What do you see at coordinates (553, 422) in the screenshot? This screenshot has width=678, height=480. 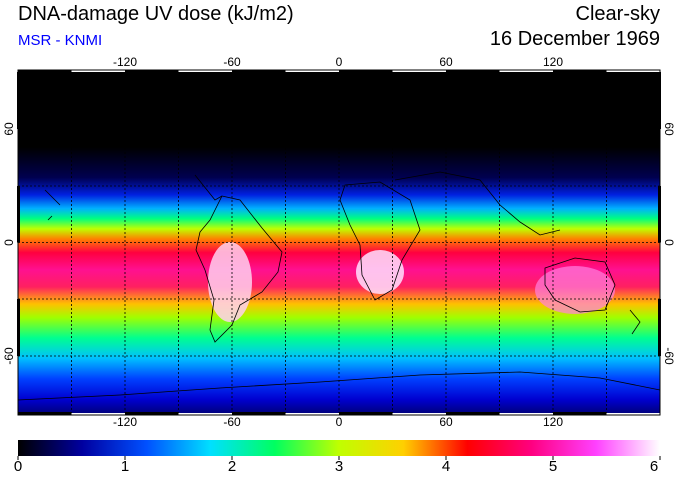 I see `lon-label-bottom: 120` at bounding box center [553, 422].